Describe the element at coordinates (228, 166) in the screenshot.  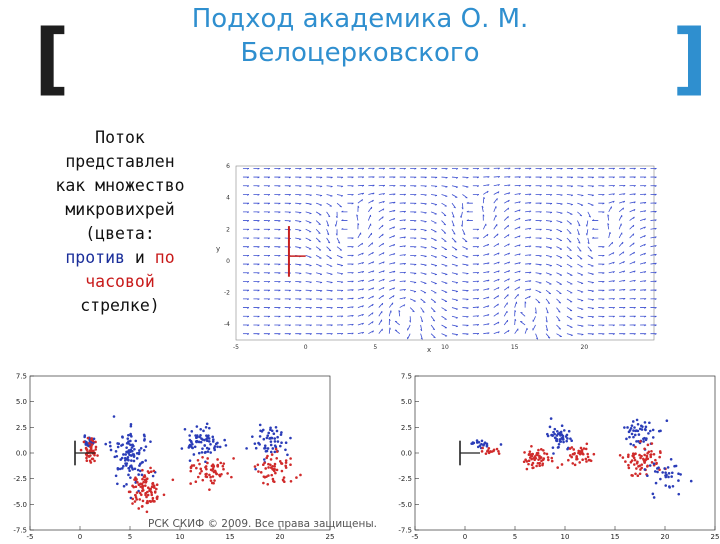
I see `y-tick-label: 6` at that location.